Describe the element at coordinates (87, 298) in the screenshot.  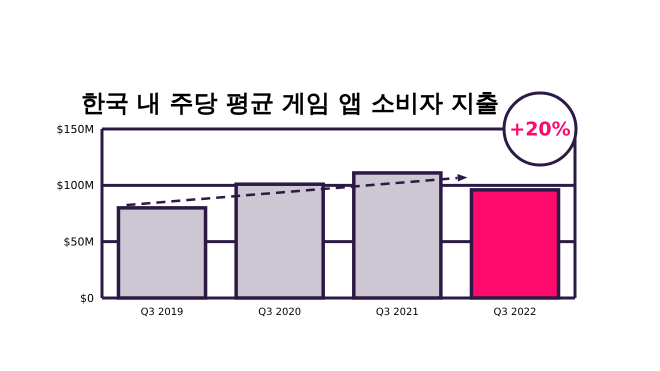
I see `y-tick-label: $0` at that location.